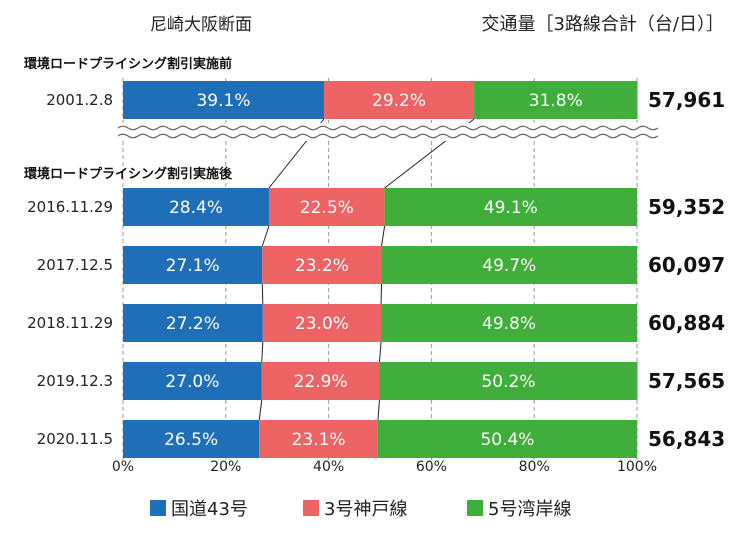 This screenshot has width=748, height=534. What do you see at coordinates (431, 467) in the screenshot?
I see `x-tick-label: 60%` at bounding box center [431, 467].